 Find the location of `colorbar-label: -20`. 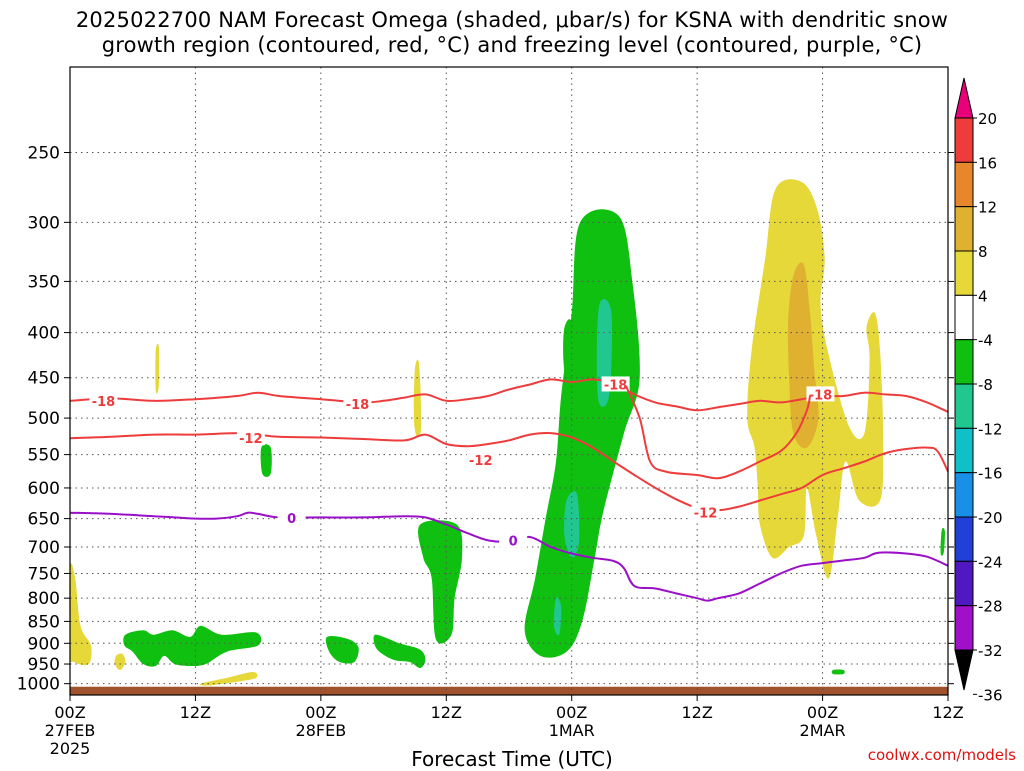

colorbar-label: -20 is located at coordinates (990, 518).